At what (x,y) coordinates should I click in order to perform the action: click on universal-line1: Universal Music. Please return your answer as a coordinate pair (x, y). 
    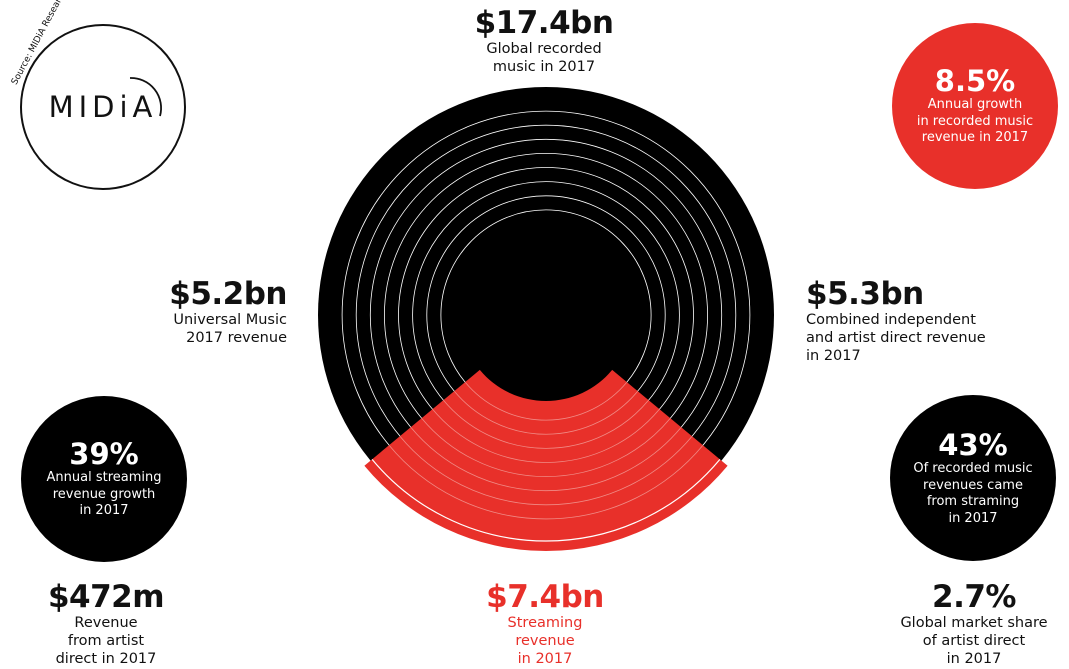
    Looking at the image, I should click on (230, 320).